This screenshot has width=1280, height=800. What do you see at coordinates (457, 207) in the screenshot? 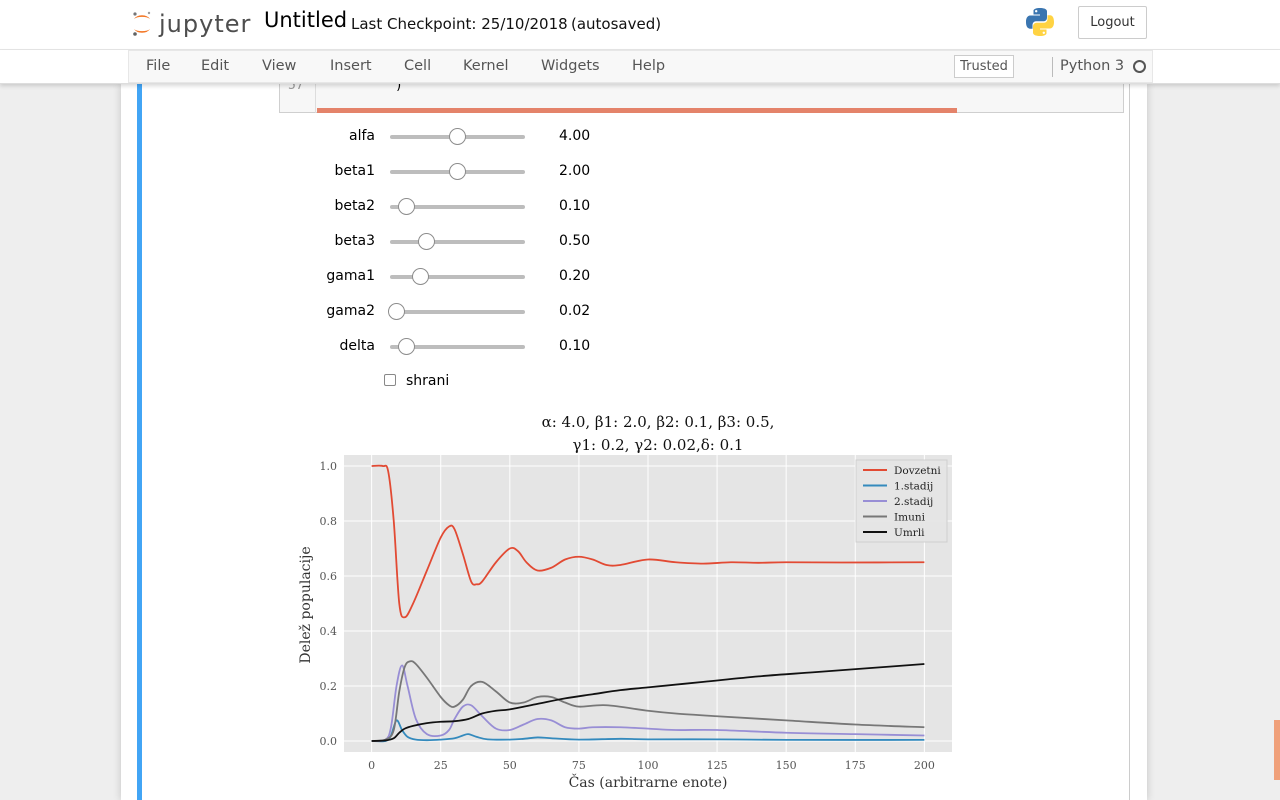
I see `slider-track-beta2` at bounding box center [457, 207].